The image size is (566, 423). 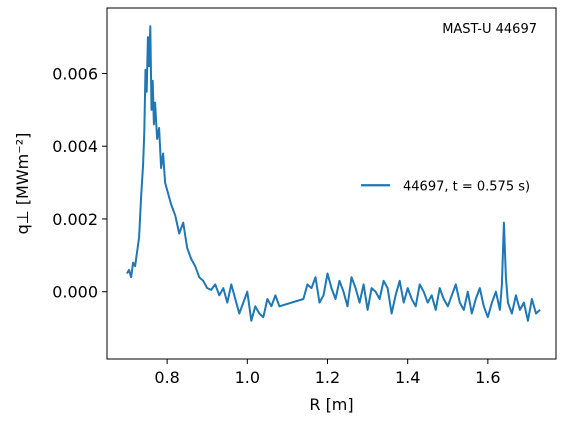 I want to click on legend-label: 44697, t = 0.575 s), so click(x=466, y=186).